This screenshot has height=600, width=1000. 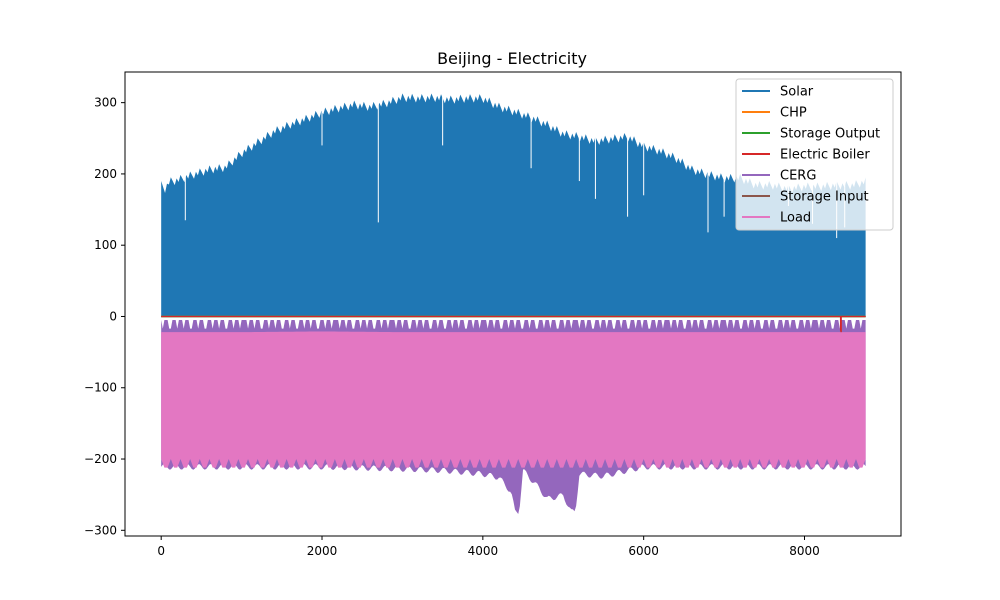 What do you see at coordinates (113, 316) in the screenshot?
I see `y-tick-label: 0` at bounding box center [113, 316].